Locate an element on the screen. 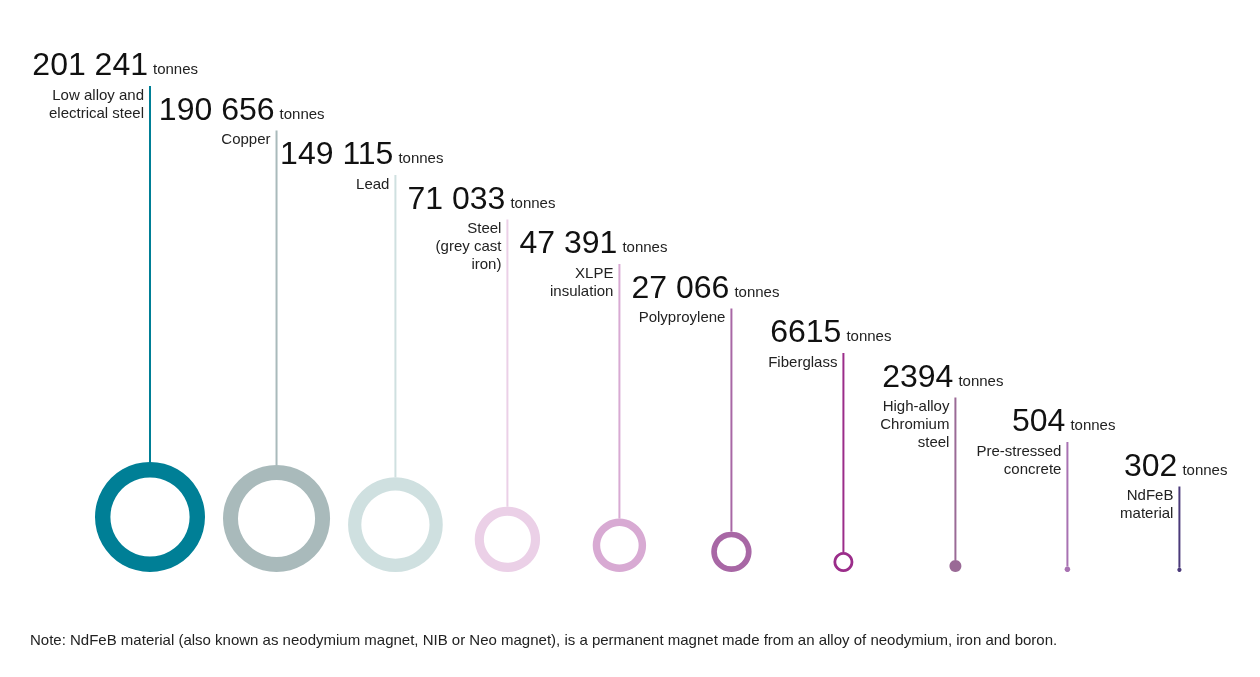  text: Note: NdFeB material (also known as neodymium magnet, NIB or Neo magnet), is a permanent magnet made from an alloy of neodymium, iron and boron. is located at coordinates (544, 639).